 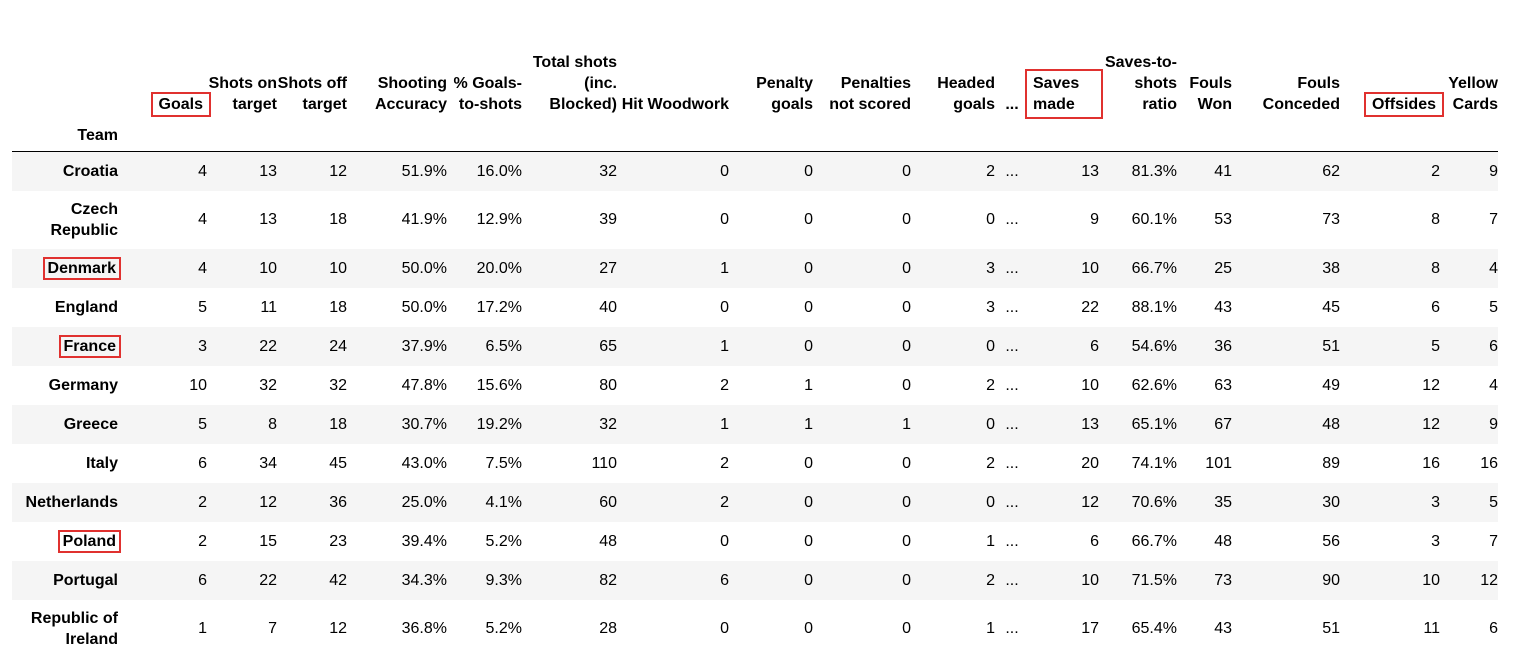 I want to click on col-header-fouls-conceded: Fouls Conceded, so click(x=1301, y=94).